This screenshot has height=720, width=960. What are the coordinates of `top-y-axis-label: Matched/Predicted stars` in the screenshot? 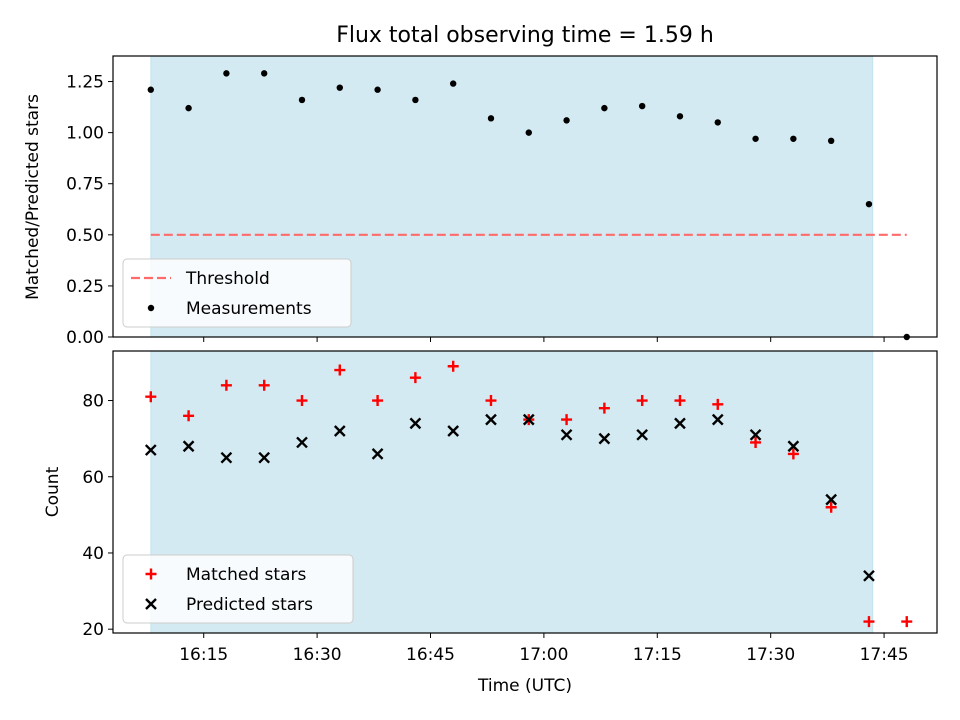 It's located at (33, 197).